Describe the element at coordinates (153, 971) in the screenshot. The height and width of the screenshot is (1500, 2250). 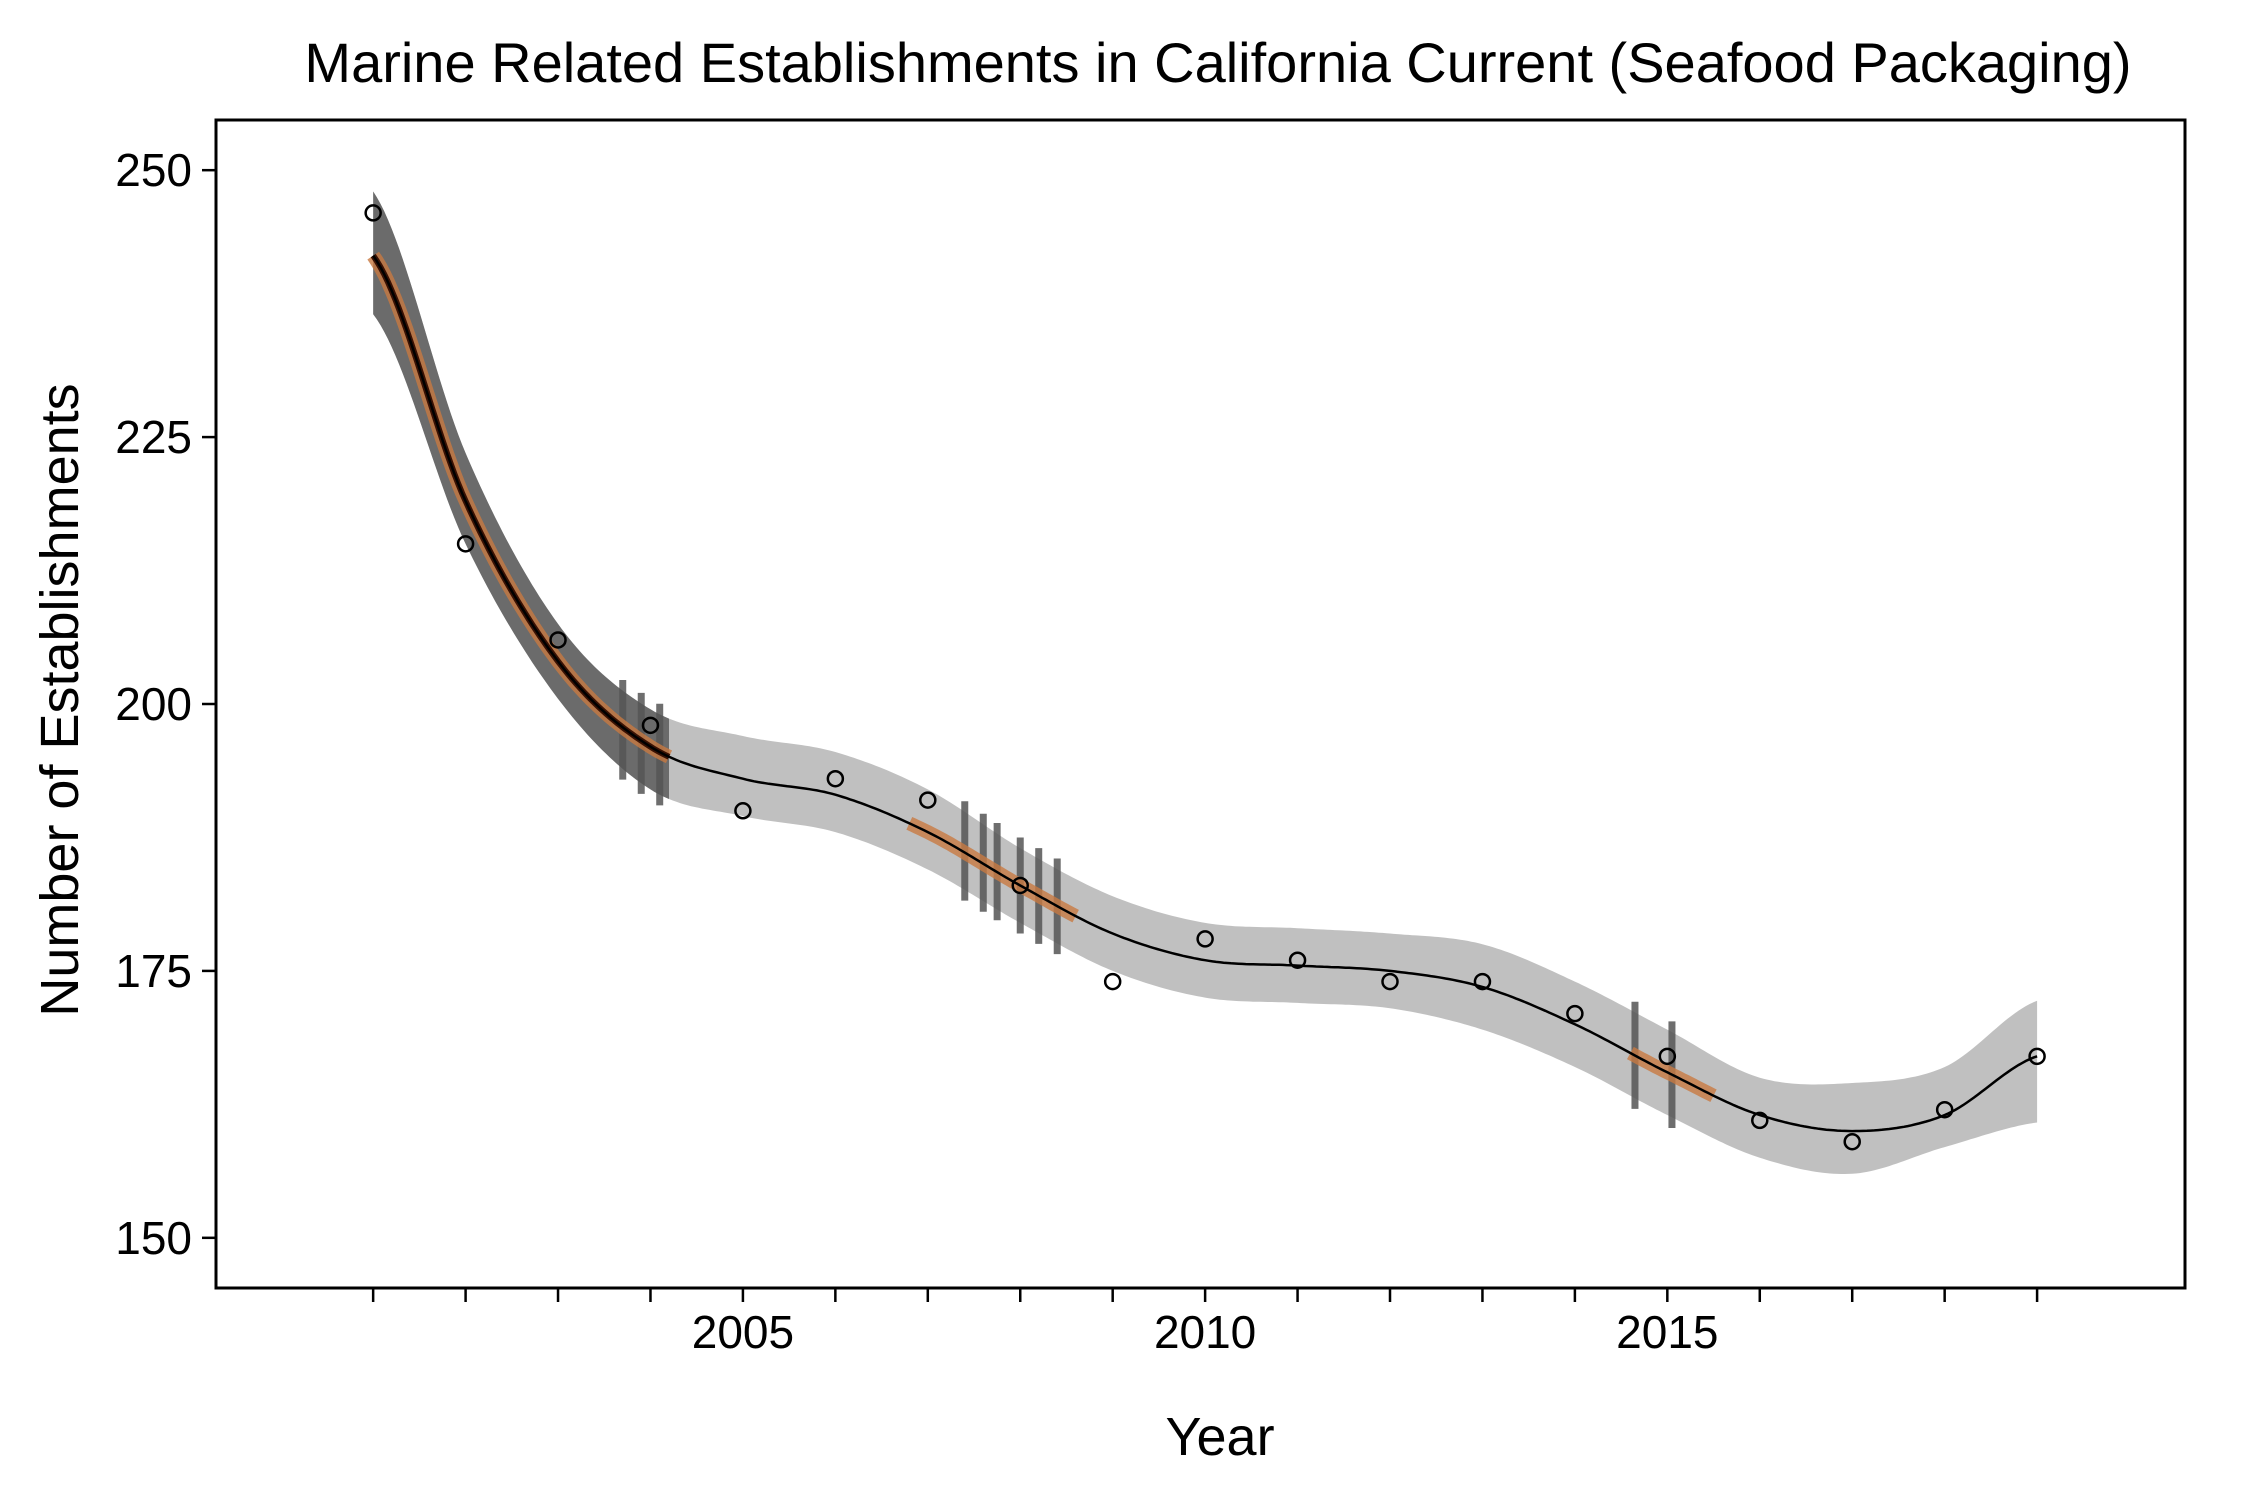
I see `y-tick-label: 175` at that location.